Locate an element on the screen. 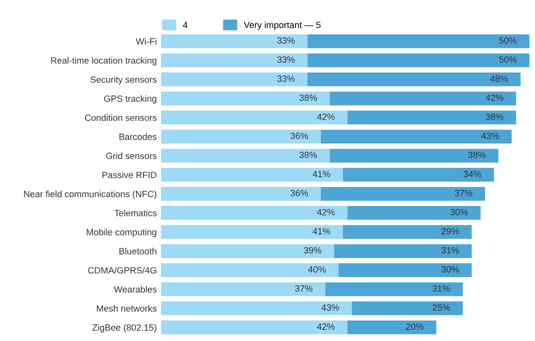  data-label: 29% is located at coordinates (450, 231).